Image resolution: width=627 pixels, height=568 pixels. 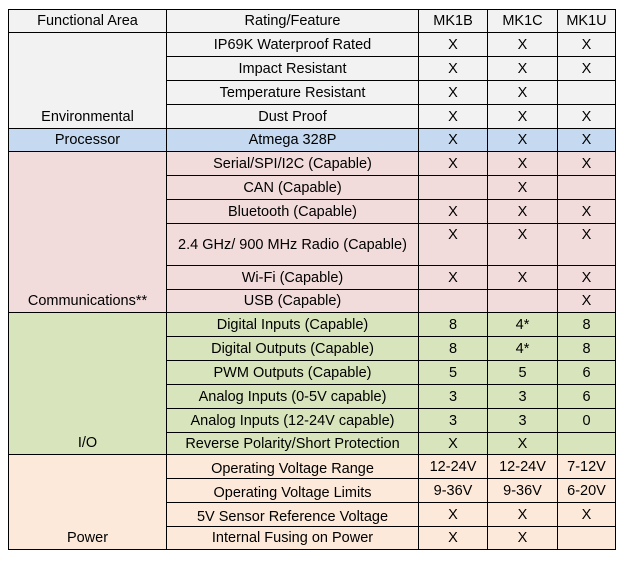 I want to click on header-model-mk1u: MK1U, so click(x=586, y=21).